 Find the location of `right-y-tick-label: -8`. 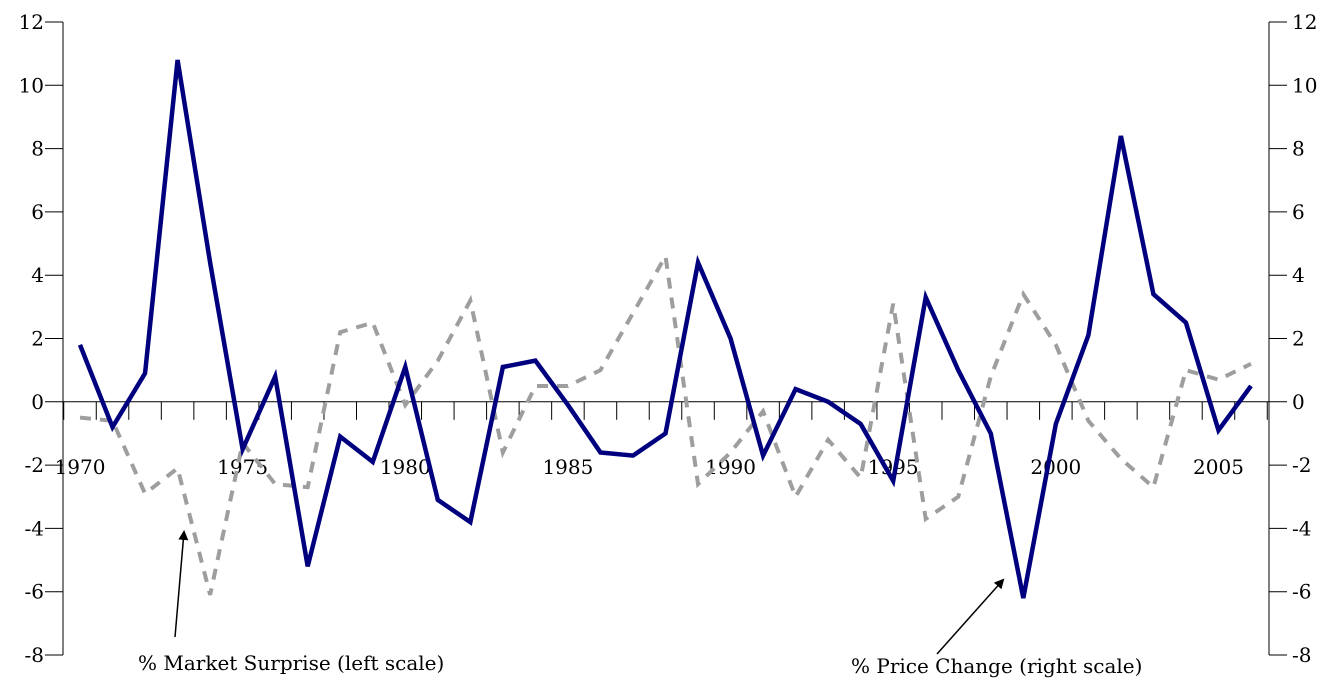

right-y-tick-label: -8 is located at coordinates (1301, 655).